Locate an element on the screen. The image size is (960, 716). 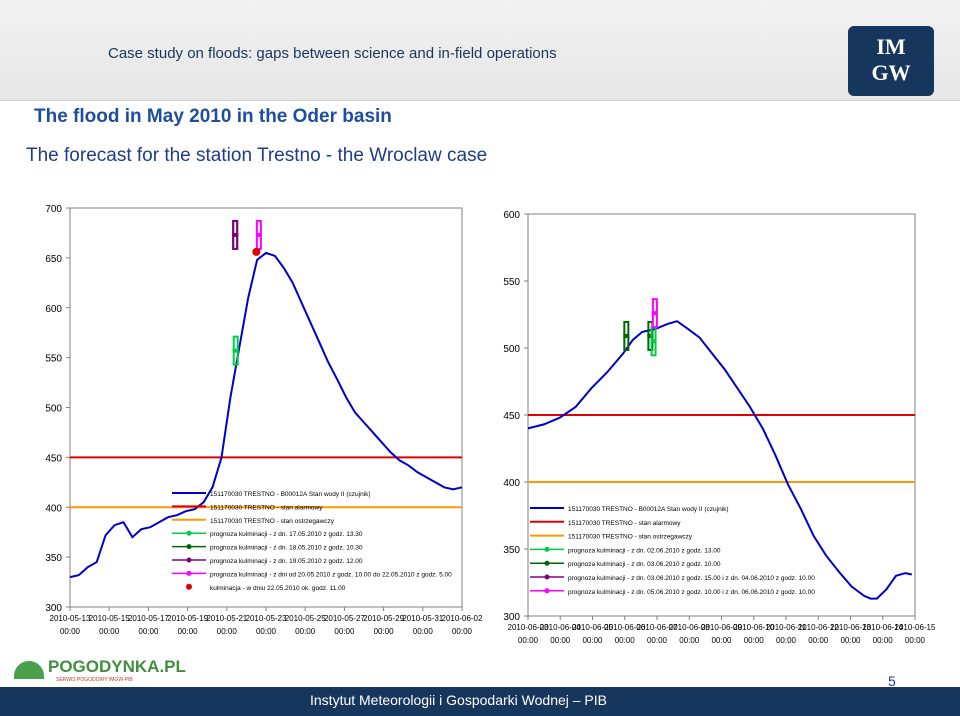
x-tick-date: 2010-06-11 is located at coordinates (786, 627).